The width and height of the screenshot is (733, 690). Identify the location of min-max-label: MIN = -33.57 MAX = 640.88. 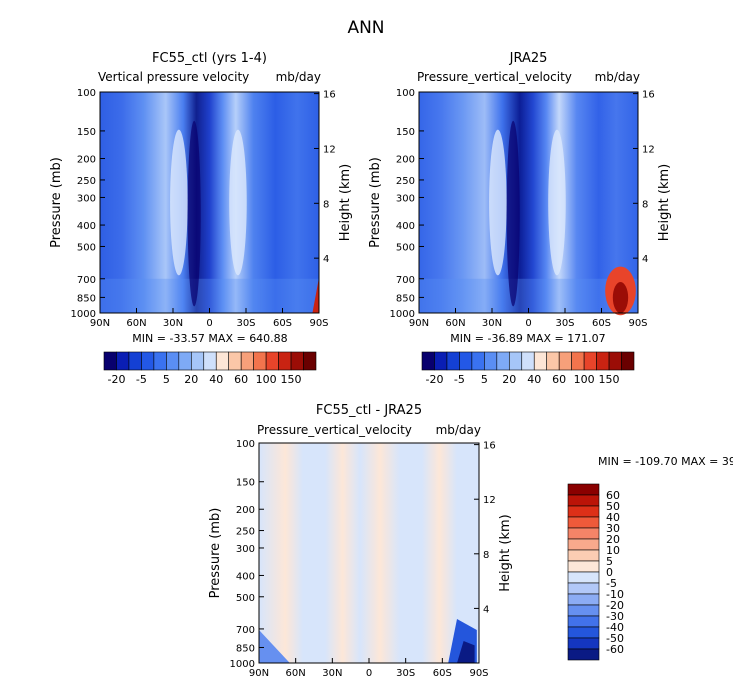
(209, 338).